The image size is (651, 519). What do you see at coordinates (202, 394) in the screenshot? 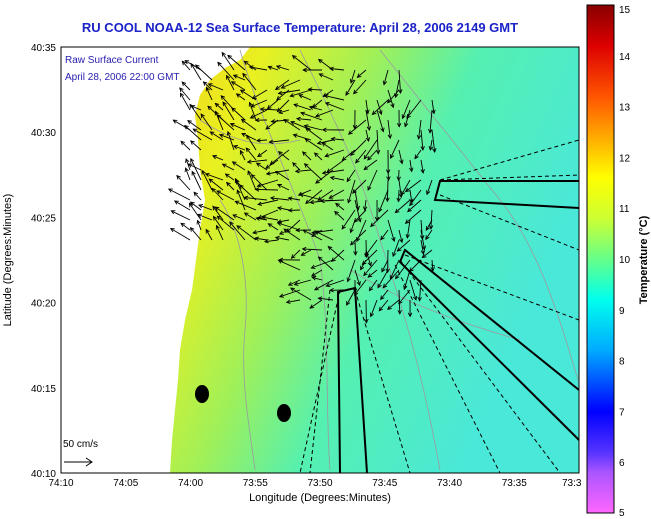
I see `station-marker` at bounding box center [202, 394].